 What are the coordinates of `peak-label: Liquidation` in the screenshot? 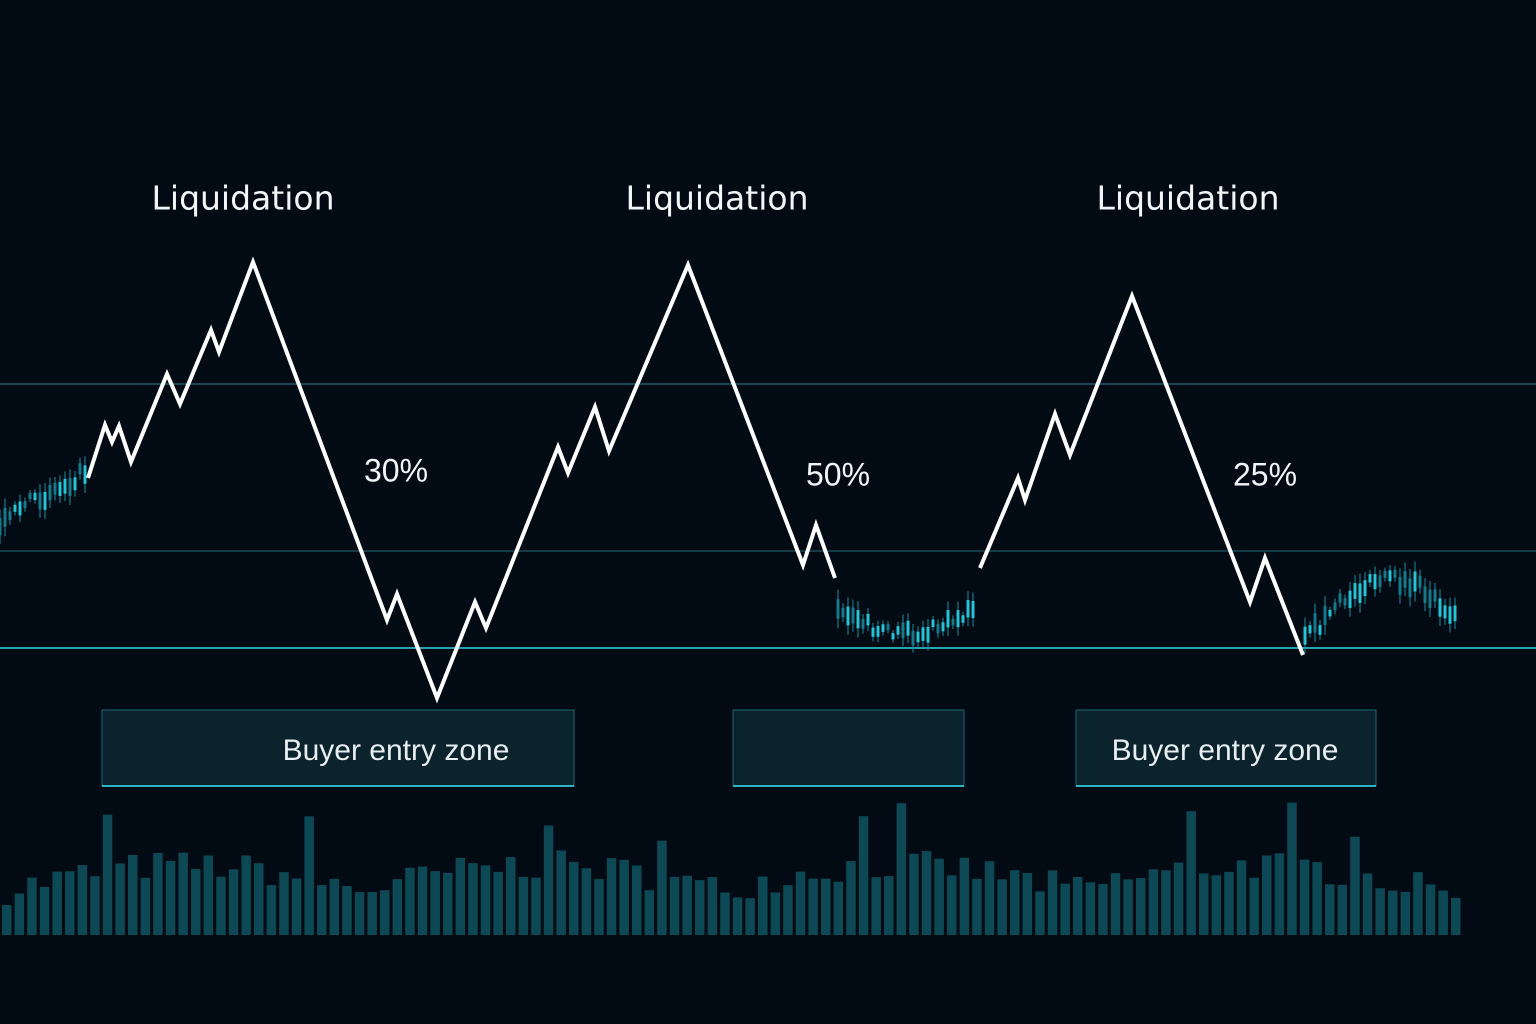 It's located at (243, 198).